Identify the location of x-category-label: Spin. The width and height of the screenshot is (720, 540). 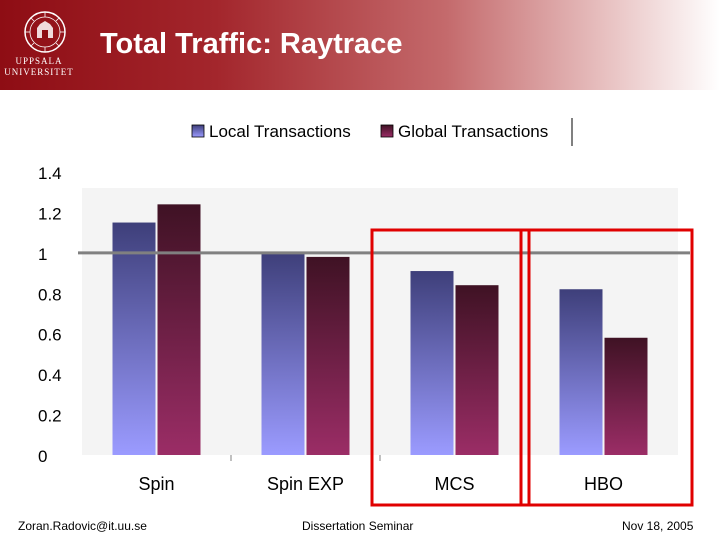
(156, 484).